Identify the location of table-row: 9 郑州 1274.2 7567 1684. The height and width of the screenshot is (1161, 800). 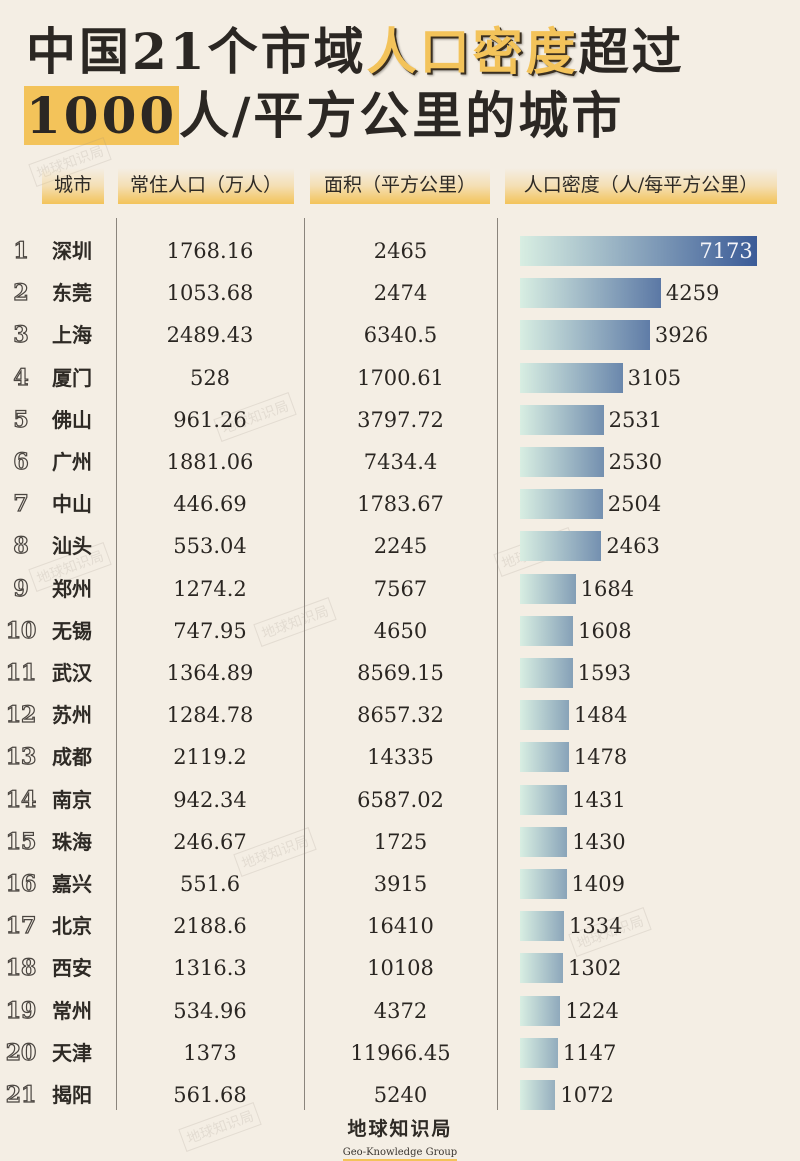
(400, 589).